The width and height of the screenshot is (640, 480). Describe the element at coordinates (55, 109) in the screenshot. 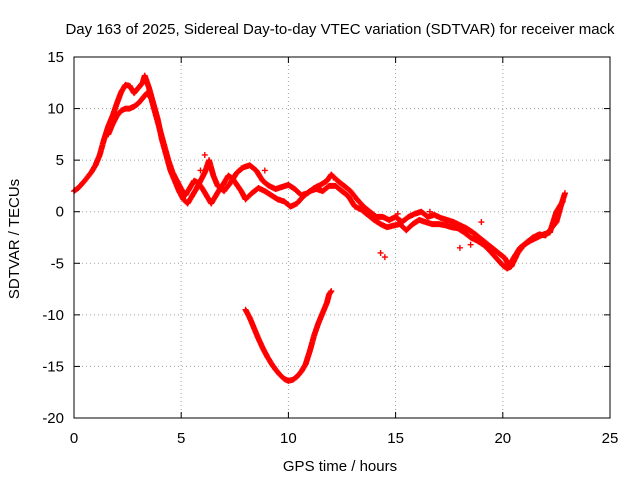

I see `y-tick-label: 10` at that location.